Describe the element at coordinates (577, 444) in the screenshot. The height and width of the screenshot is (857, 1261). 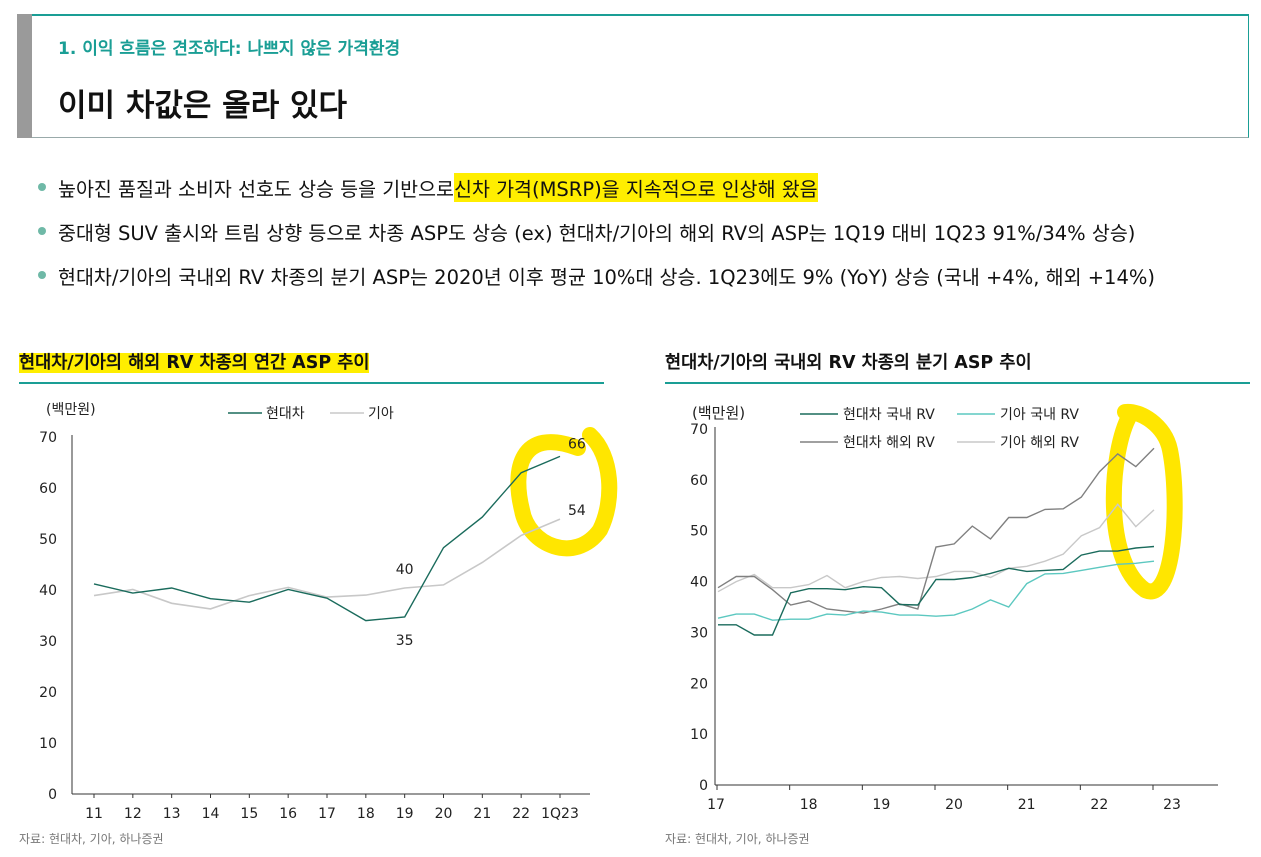
I see `data-label: 66` at that location.